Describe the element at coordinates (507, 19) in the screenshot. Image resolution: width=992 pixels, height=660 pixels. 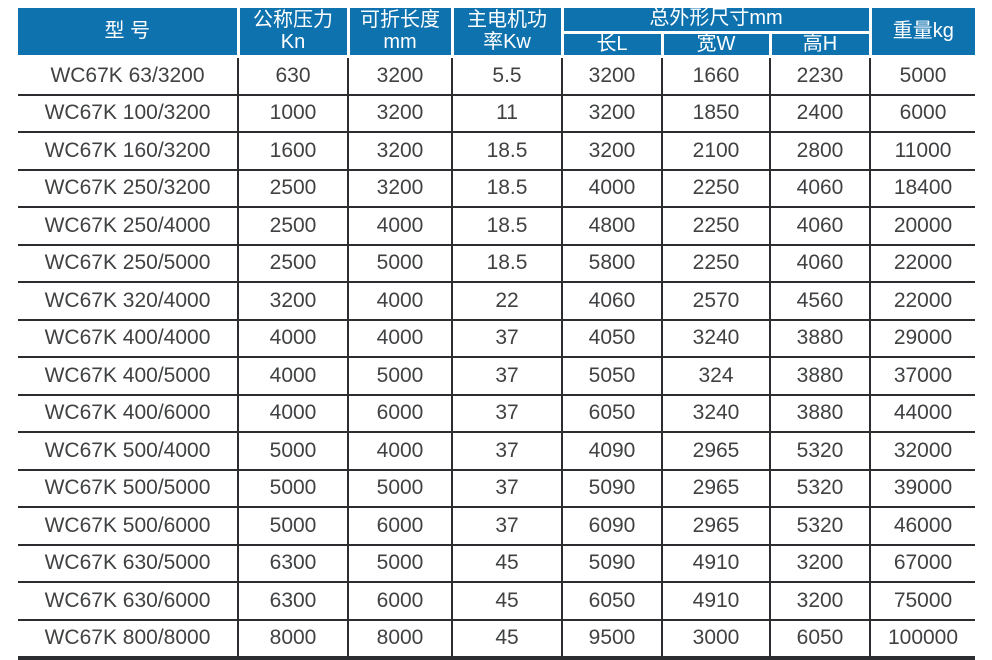
I see `header-motor-power-label-line1: 主电机功` at that location.